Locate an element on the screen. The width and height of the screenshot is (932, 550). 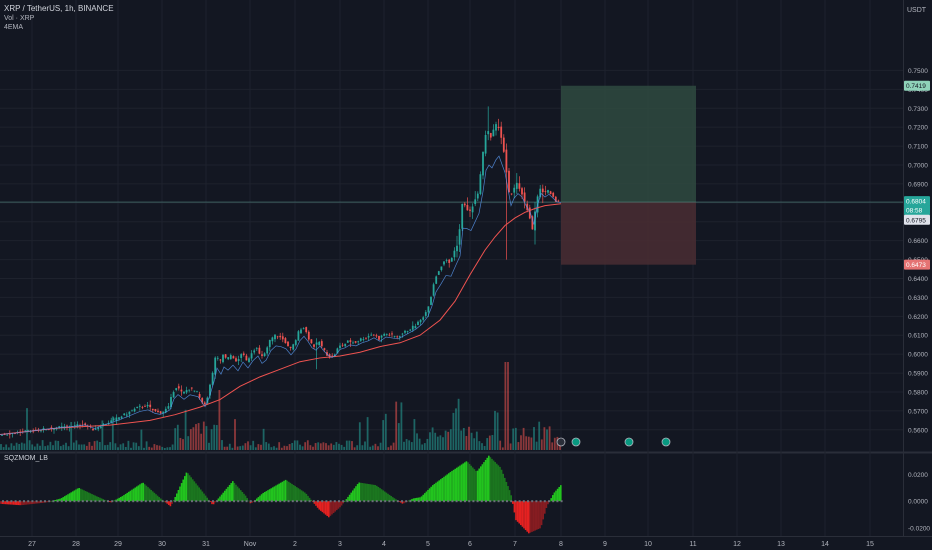
date-tick-label: 15 is located at coordinates (870, 544).